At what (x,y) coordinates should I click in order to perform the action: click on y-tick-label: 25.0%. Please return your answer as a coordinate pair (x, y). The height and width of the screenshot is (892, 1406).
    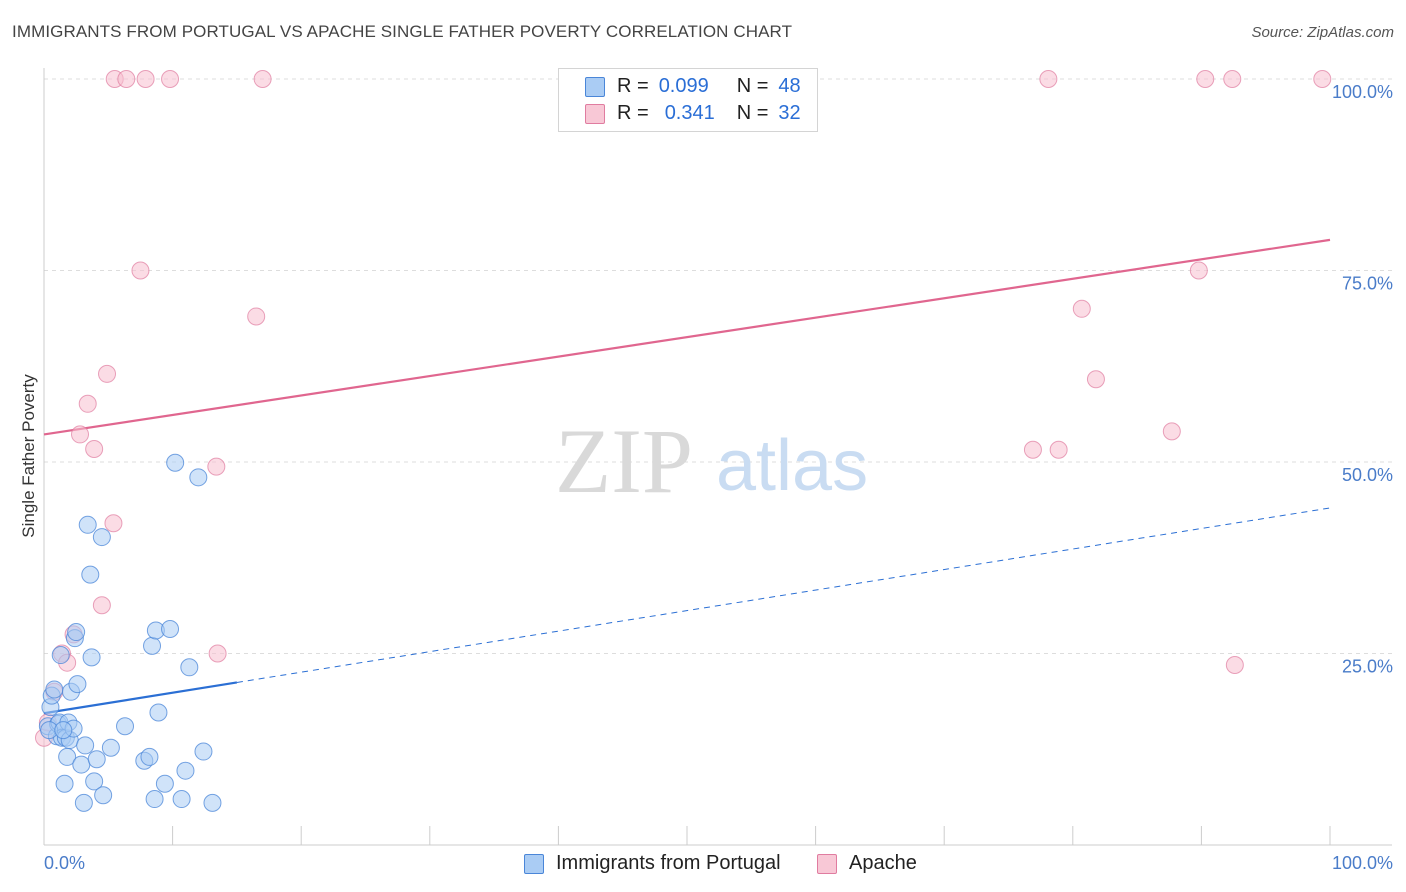
    Looking at the image, I should click on (1367, 667).